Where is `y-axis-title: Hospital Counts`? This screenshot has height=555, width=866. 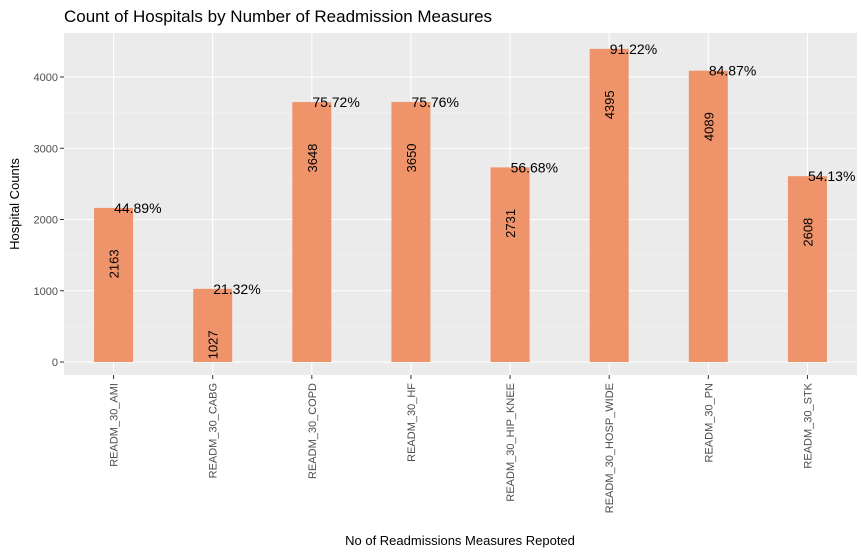
y-axis-title: Hospital Counts is located at coordinates (14, 204).